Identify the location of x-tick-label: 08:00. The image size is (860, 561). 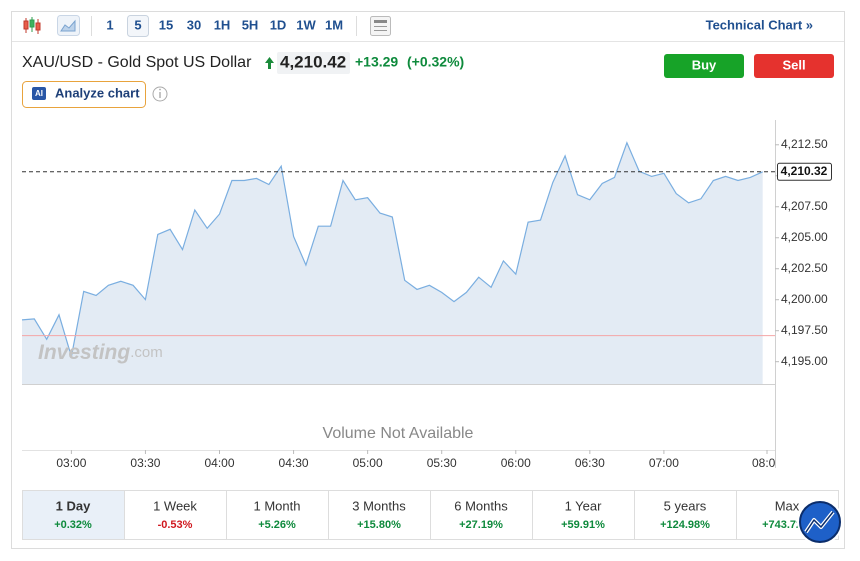
(767, 463).